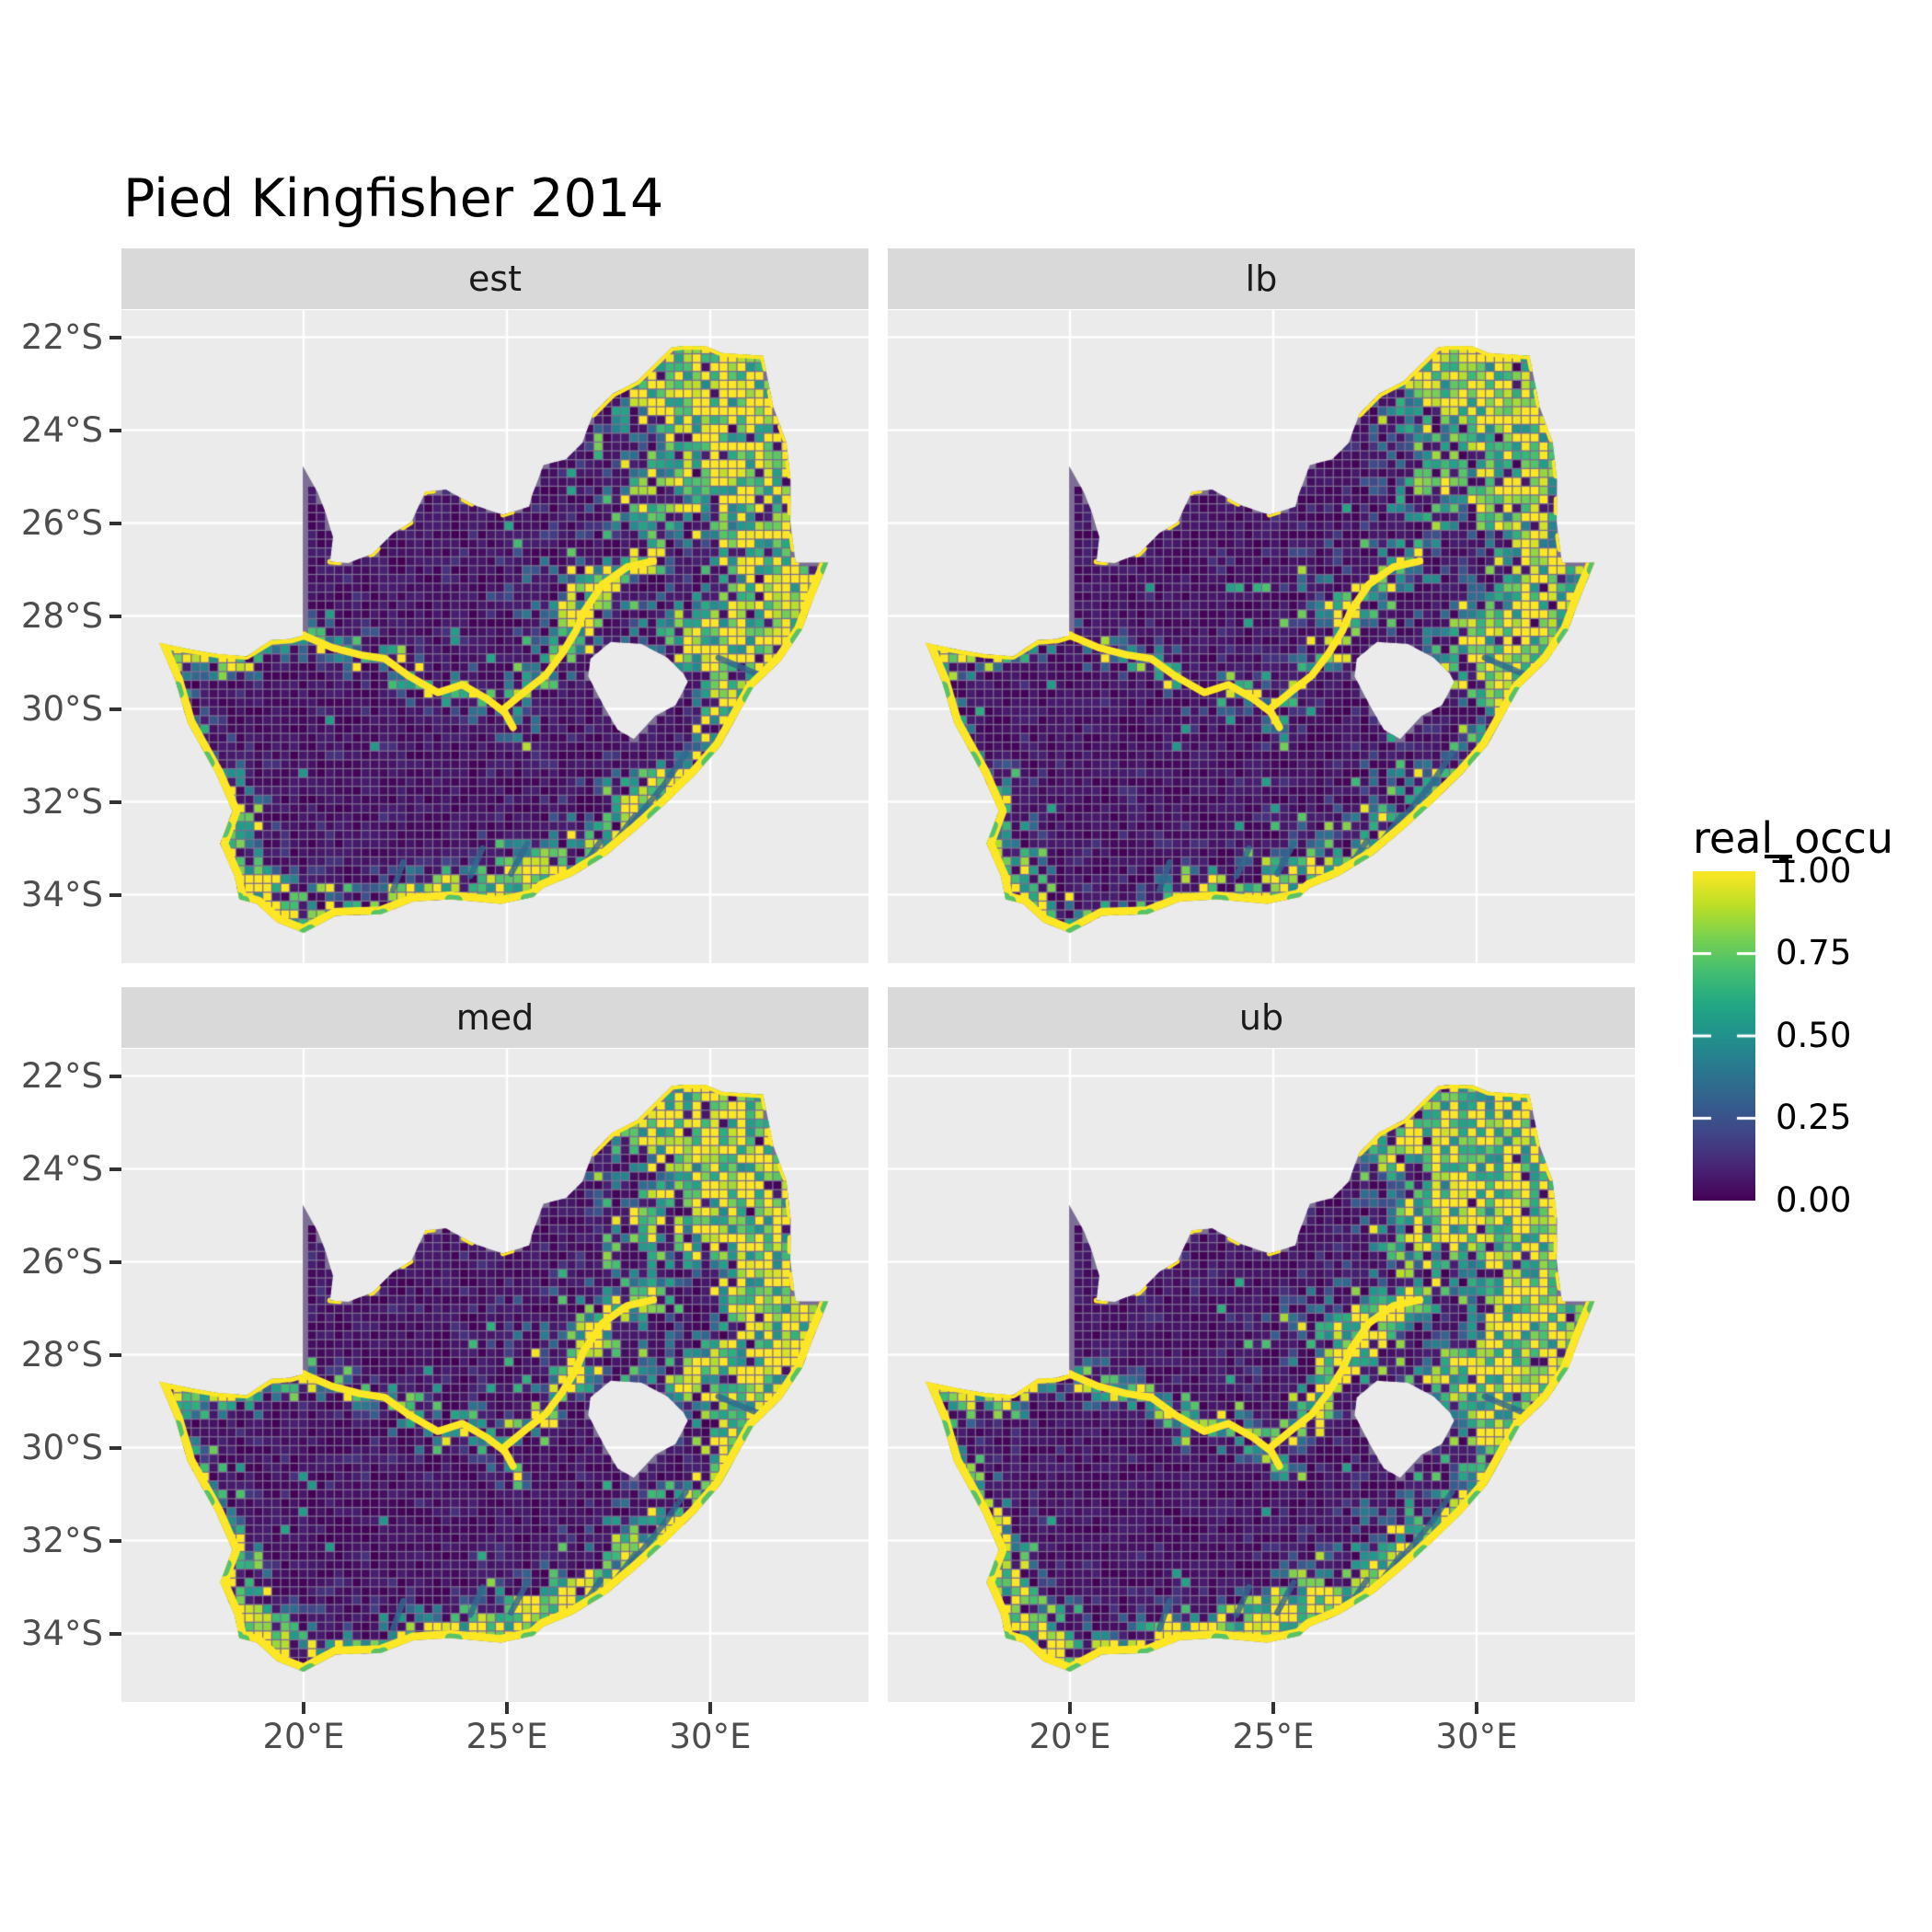  I want to click on map-panel-ub, so click(1261, 1375).